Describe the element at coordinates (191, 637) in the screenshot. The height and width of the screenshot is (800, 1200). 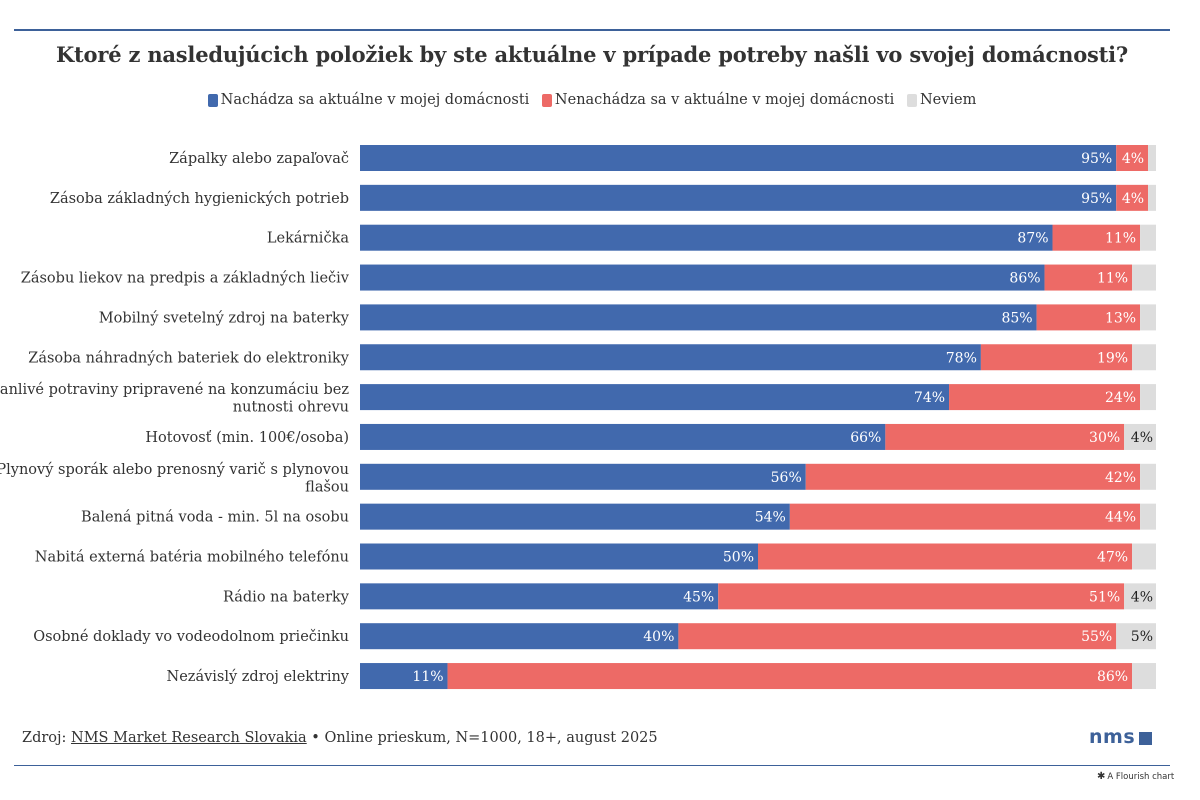
I see `category-label: Osobné doklady vo vodeodolnom priečinku` at that location.